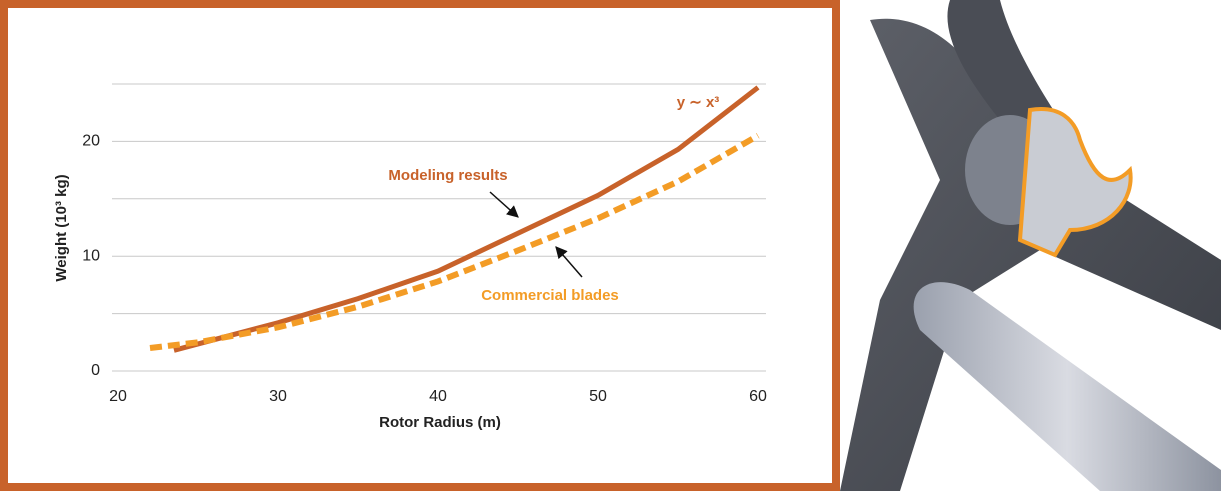  I want to click on series-label: Commercial blades, so click(550, 295).